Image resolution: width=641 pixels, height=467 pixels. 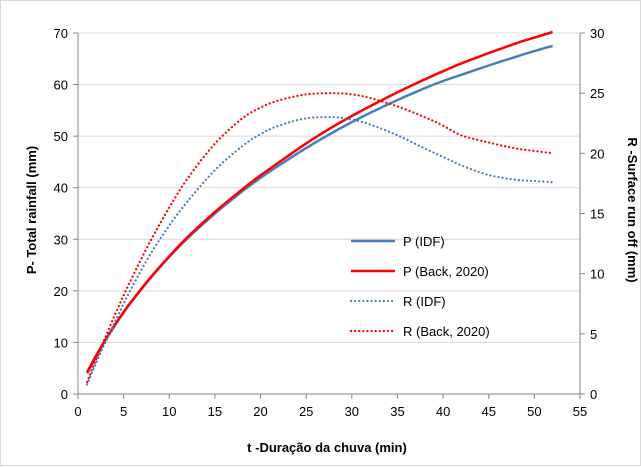 What do you see at coordinates (424, 301) in the screenshot?
I see `legend-label: R (IDF)` at bounding box center [424, 301].